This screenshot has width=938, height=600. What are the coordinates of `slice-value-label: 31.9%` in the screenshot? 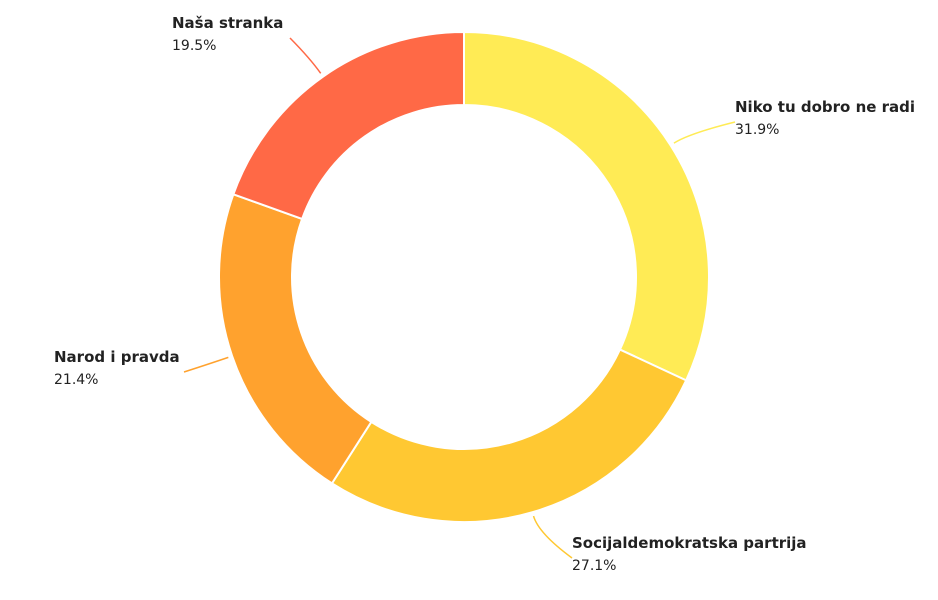 It's located at (757, 130).